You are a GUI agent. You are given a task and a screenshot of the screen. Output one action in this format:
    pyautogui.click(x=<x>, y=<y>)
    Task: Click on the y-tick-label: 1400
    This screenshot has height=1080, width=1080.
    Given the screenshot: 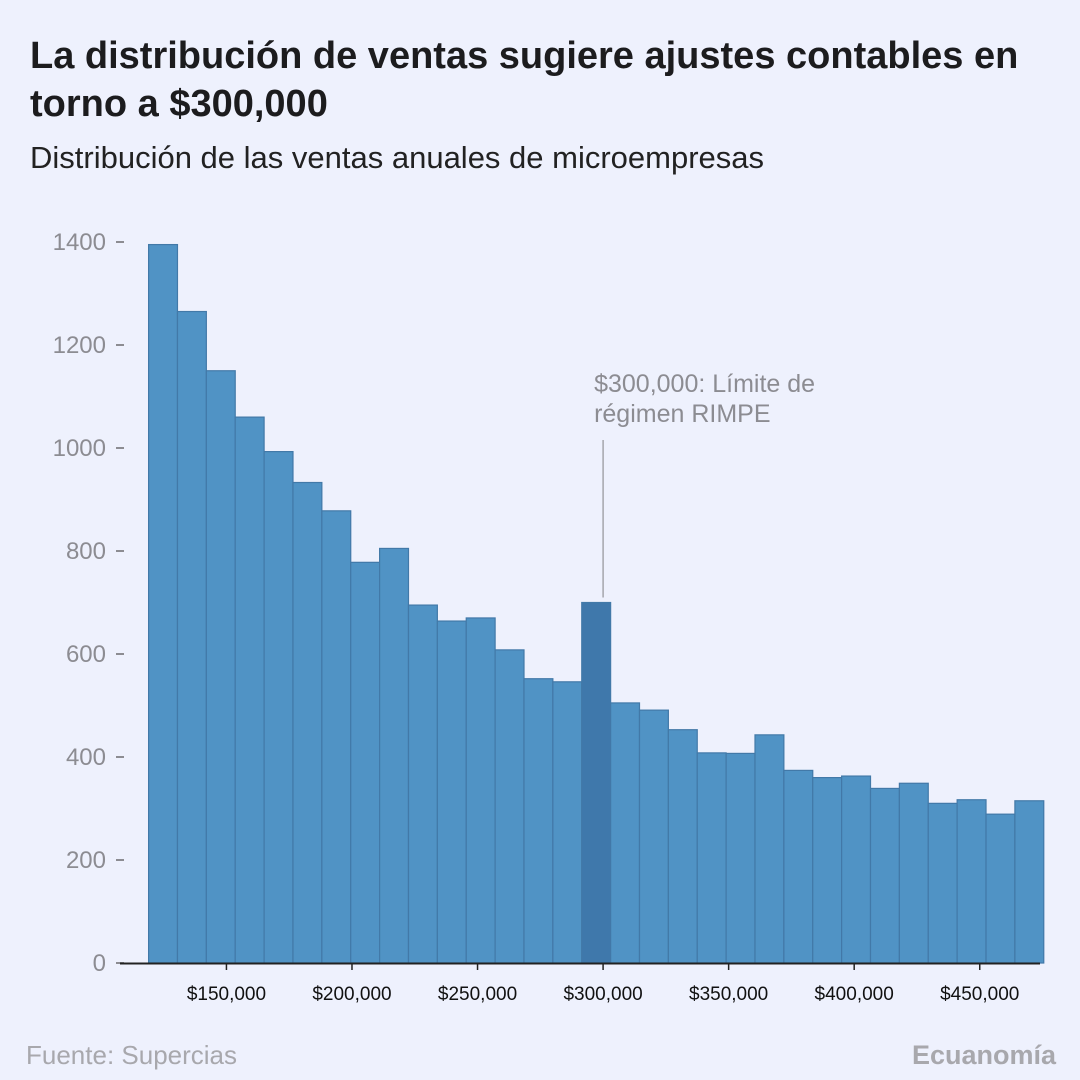 What is the action you would take?
    pyautogui.click(x=79, y=242)
    